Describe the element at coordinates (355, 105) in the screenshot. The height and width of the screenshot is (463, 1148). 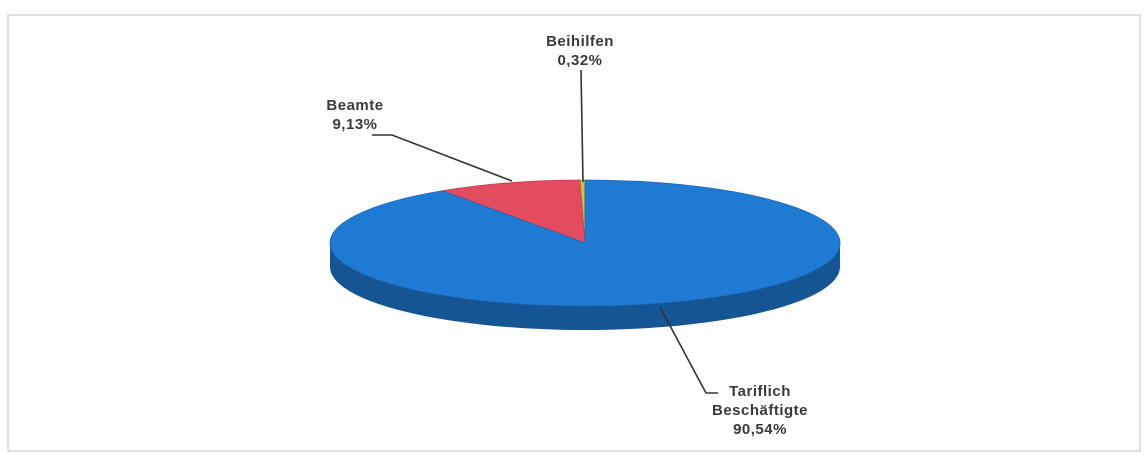
I see `slice-name: Beamte` at that location.